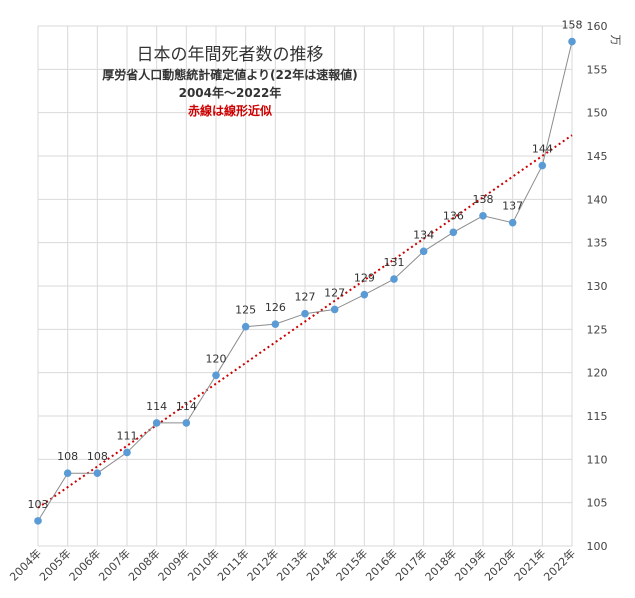 This screenshot has height=598, width=635. I want to click on data-label: 138, so click(483, 199).